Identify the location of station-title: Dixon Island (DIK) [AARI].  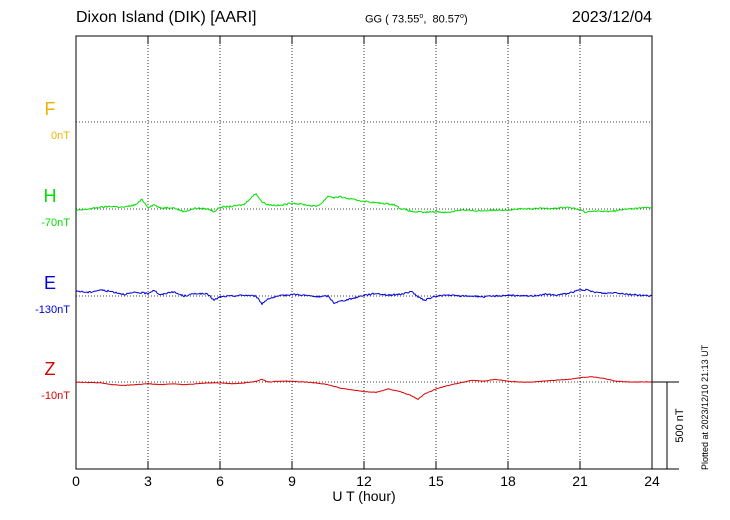
(166, 17).